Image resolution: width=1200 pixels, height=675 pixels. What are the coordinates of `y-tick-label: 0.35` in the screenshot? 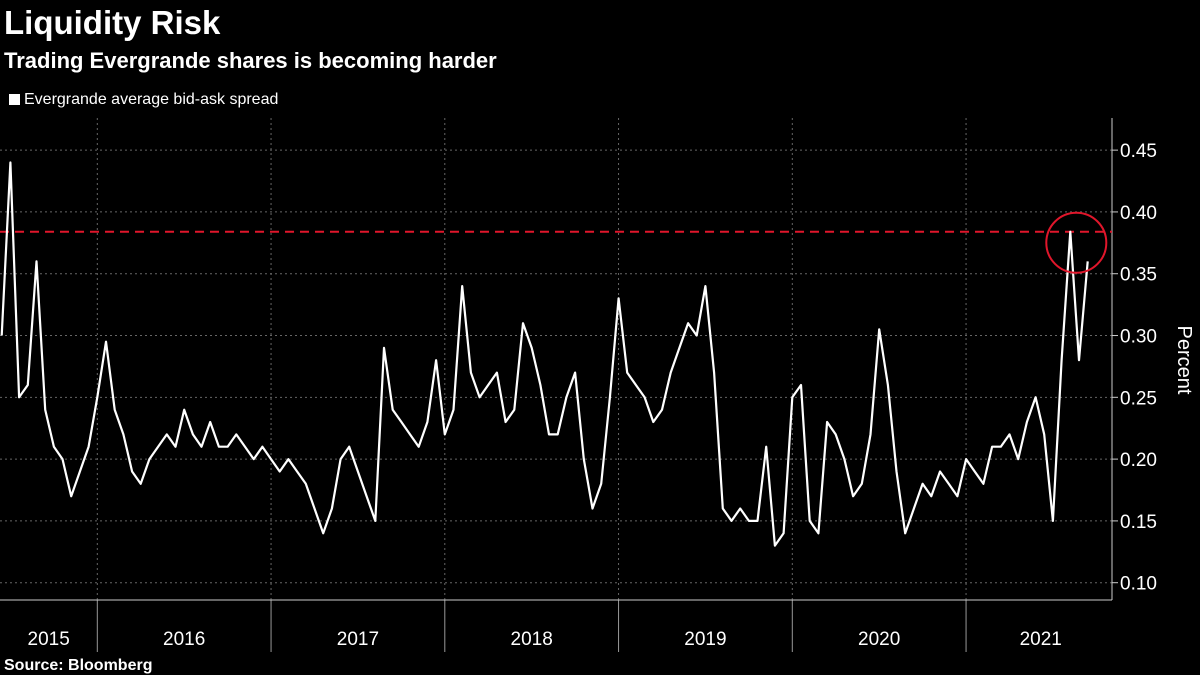 It's located at (1138, 275).